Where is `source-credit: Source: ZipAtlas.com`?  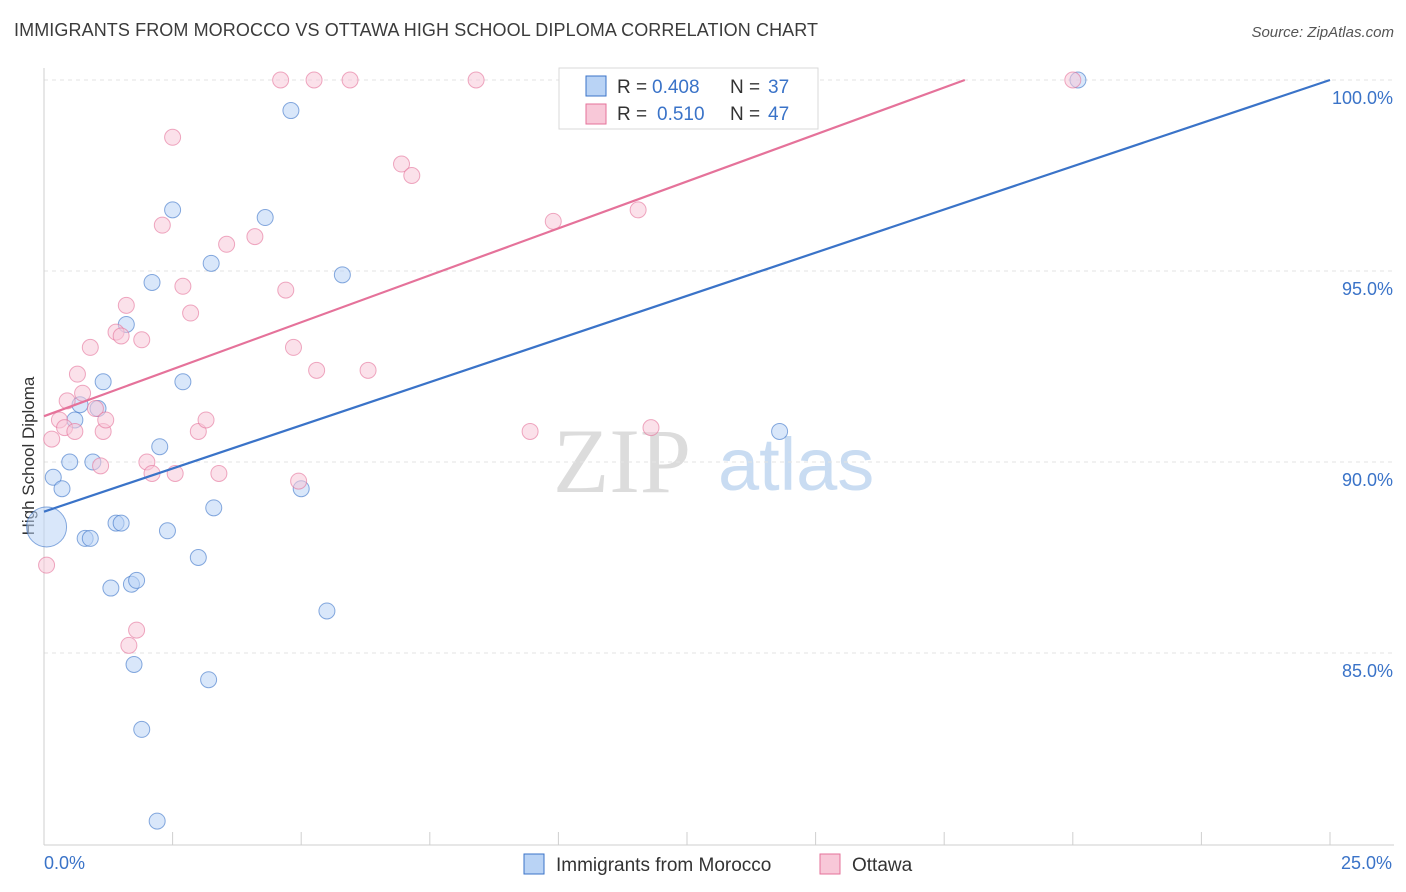
source-credit: Source: ZipAtlas.com is located at coordinates (1322, 32).